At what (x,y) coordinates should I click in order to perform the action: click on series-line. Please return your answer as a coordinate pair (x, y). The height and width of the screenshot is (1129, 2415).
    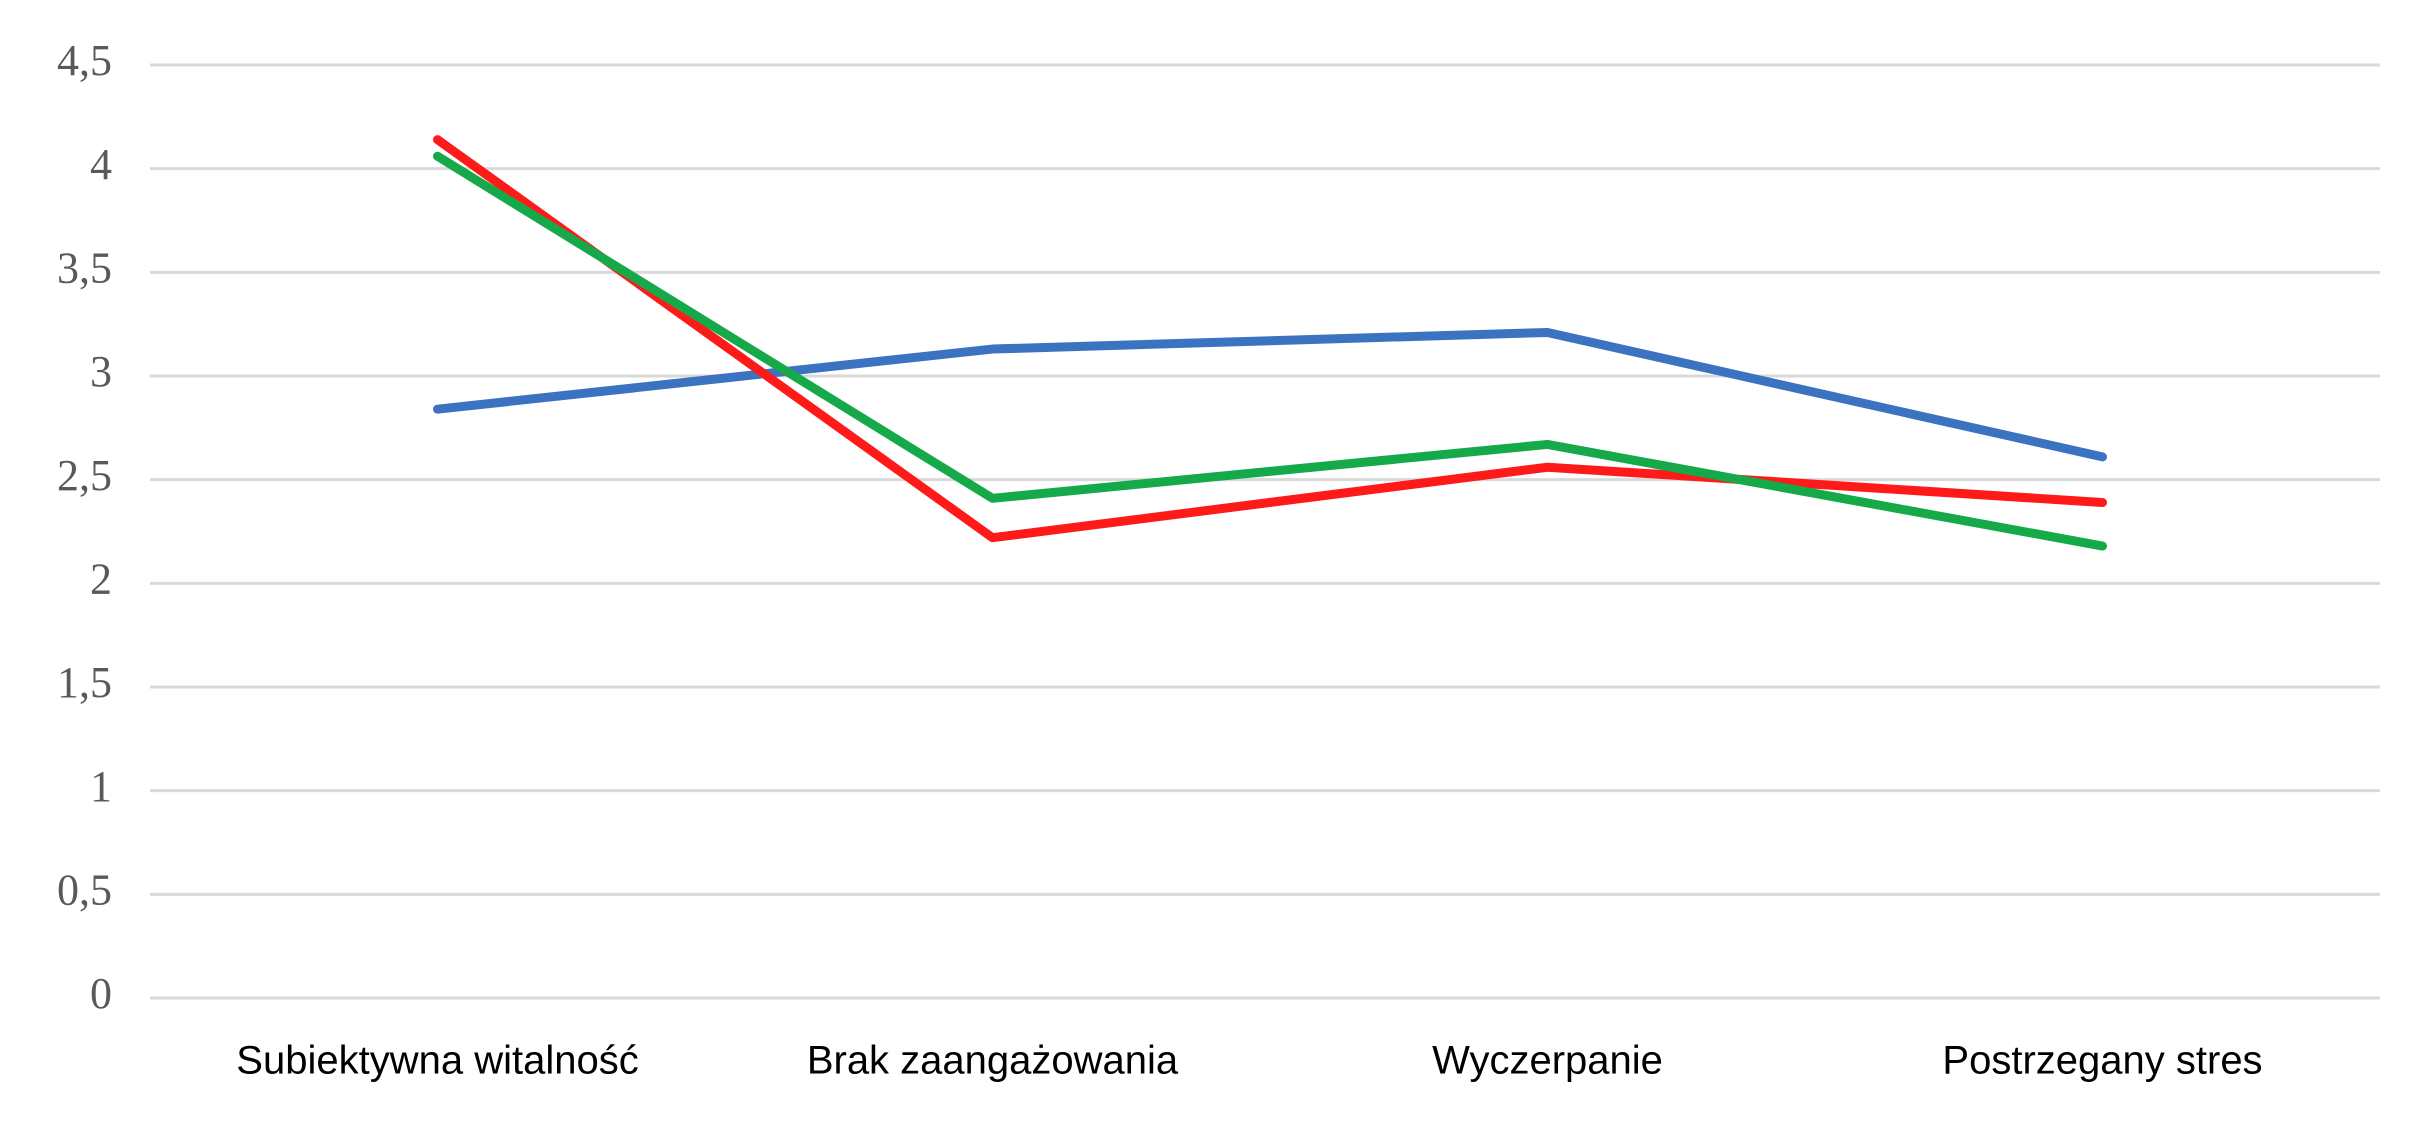
    Looking at the image, I should click on (1270, 394).